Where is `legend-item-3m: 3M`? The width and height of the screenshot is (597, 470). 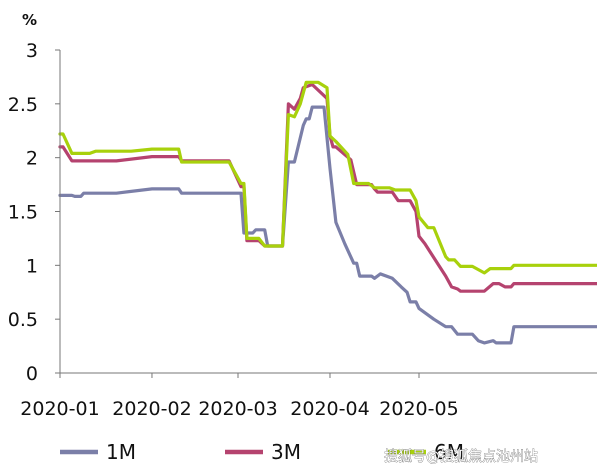
legend-item-3m: 3M is located at coordinates (263, 452).